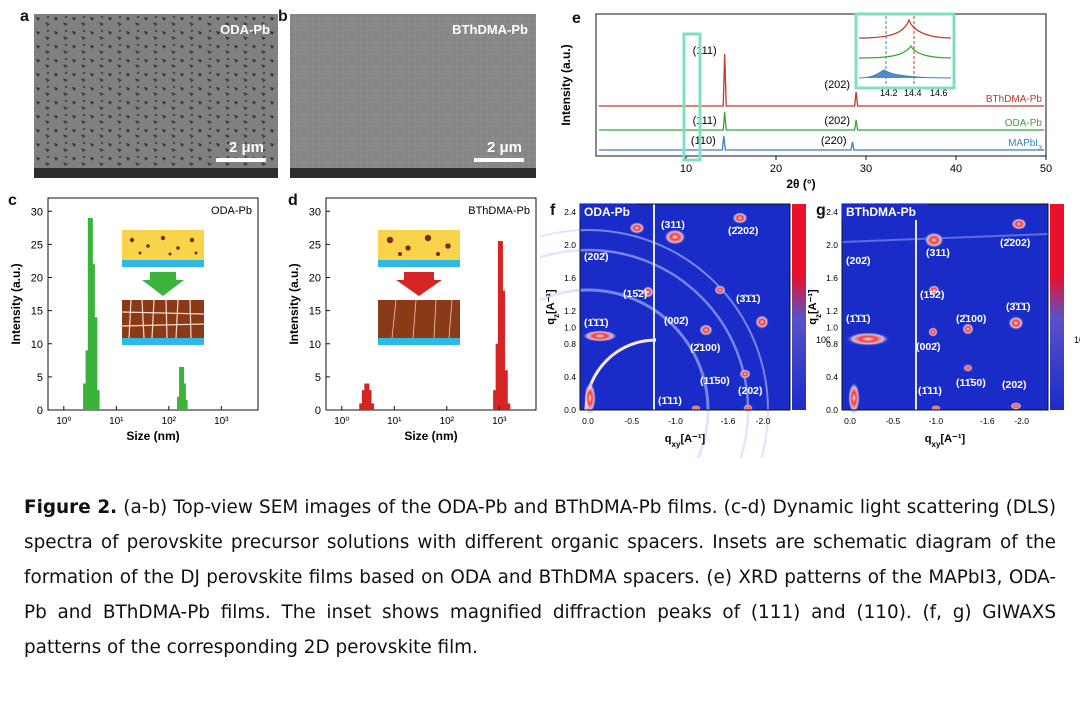 This screenshot has height=725, width=1080. Describe the element at coordinates (837, 85) in the screenshot. I see `peak-label-0-1: (202)` at that location.